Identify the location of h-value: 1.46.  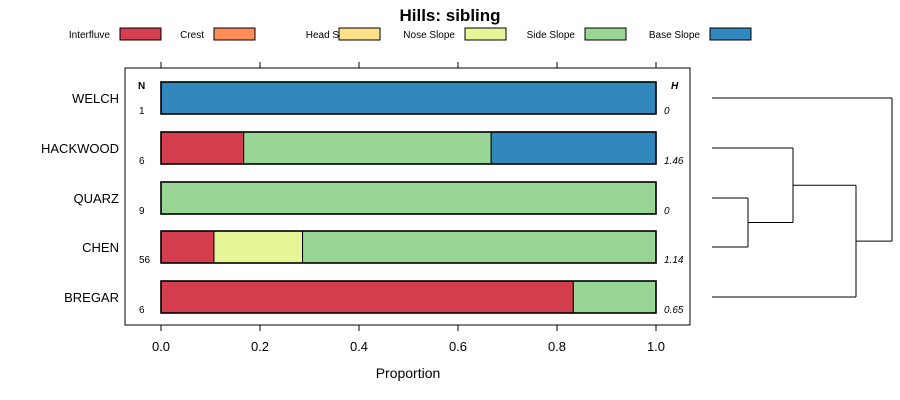
(674, 161).